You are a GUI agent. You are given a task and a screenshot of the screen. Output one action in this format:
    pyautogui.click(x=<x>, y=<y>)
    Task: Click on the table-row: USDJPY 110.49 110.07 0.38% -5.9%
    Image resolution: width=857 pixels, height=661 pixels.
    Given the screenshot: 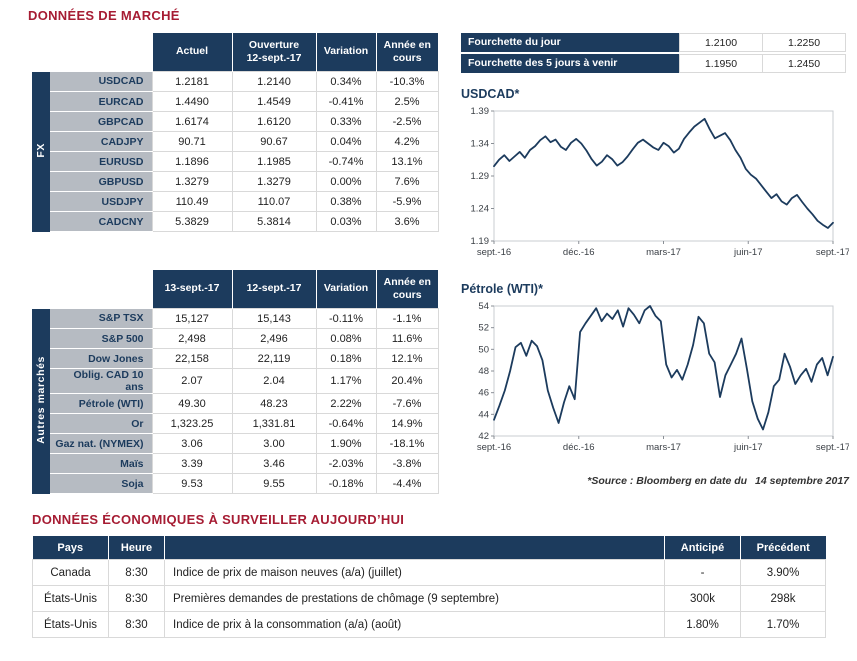 What is the action you would take?
    pyautogui.click(x=235, y=201)
    